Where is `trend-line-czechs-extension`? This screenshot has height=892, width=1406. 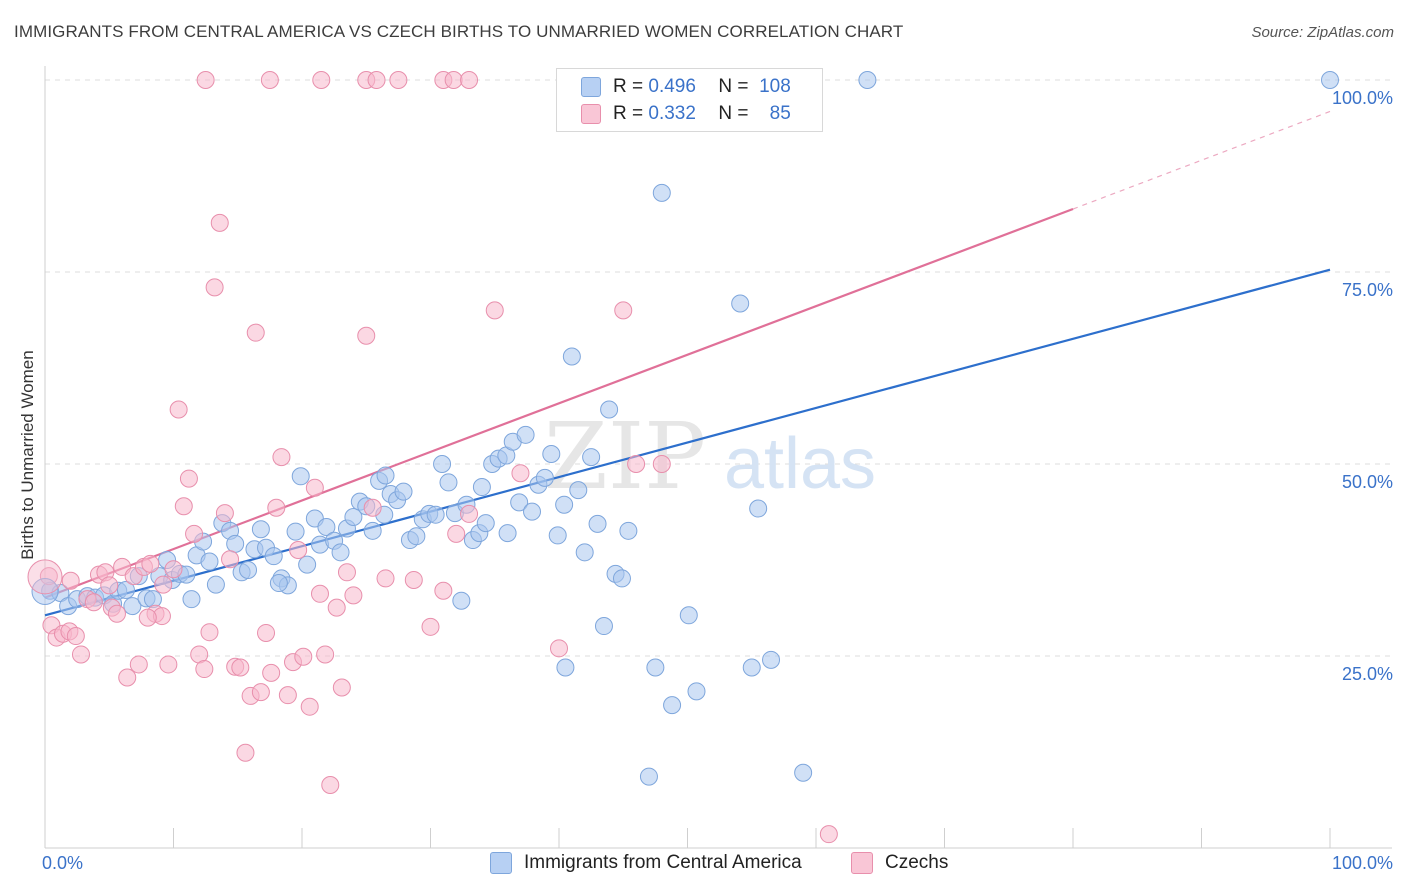 trend-line-czechs-extension is located at coordinates (1201, 160).